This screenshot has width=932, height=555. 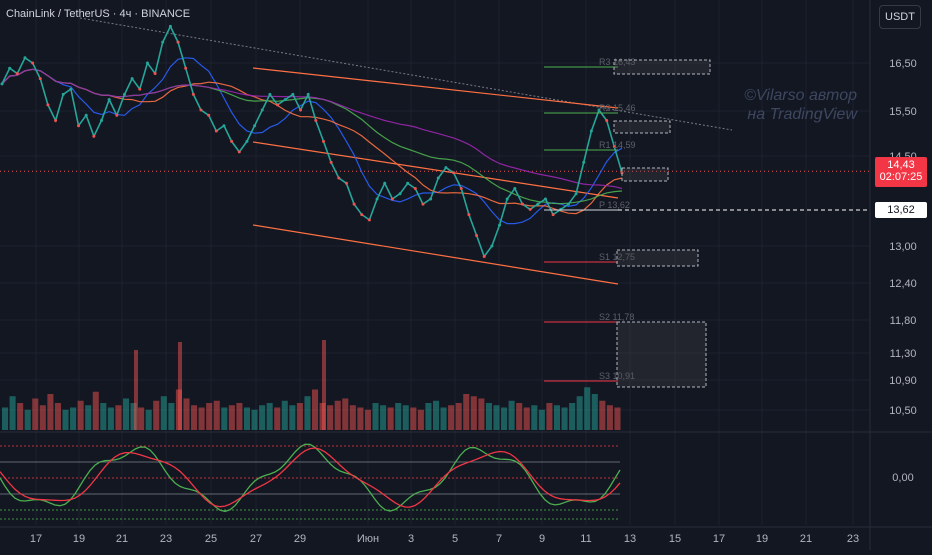 What do you see at coordinates (617, 108) in the screenshot?
I see `pivot-level-label: R2 15,46` at bounding box center [617, 108].